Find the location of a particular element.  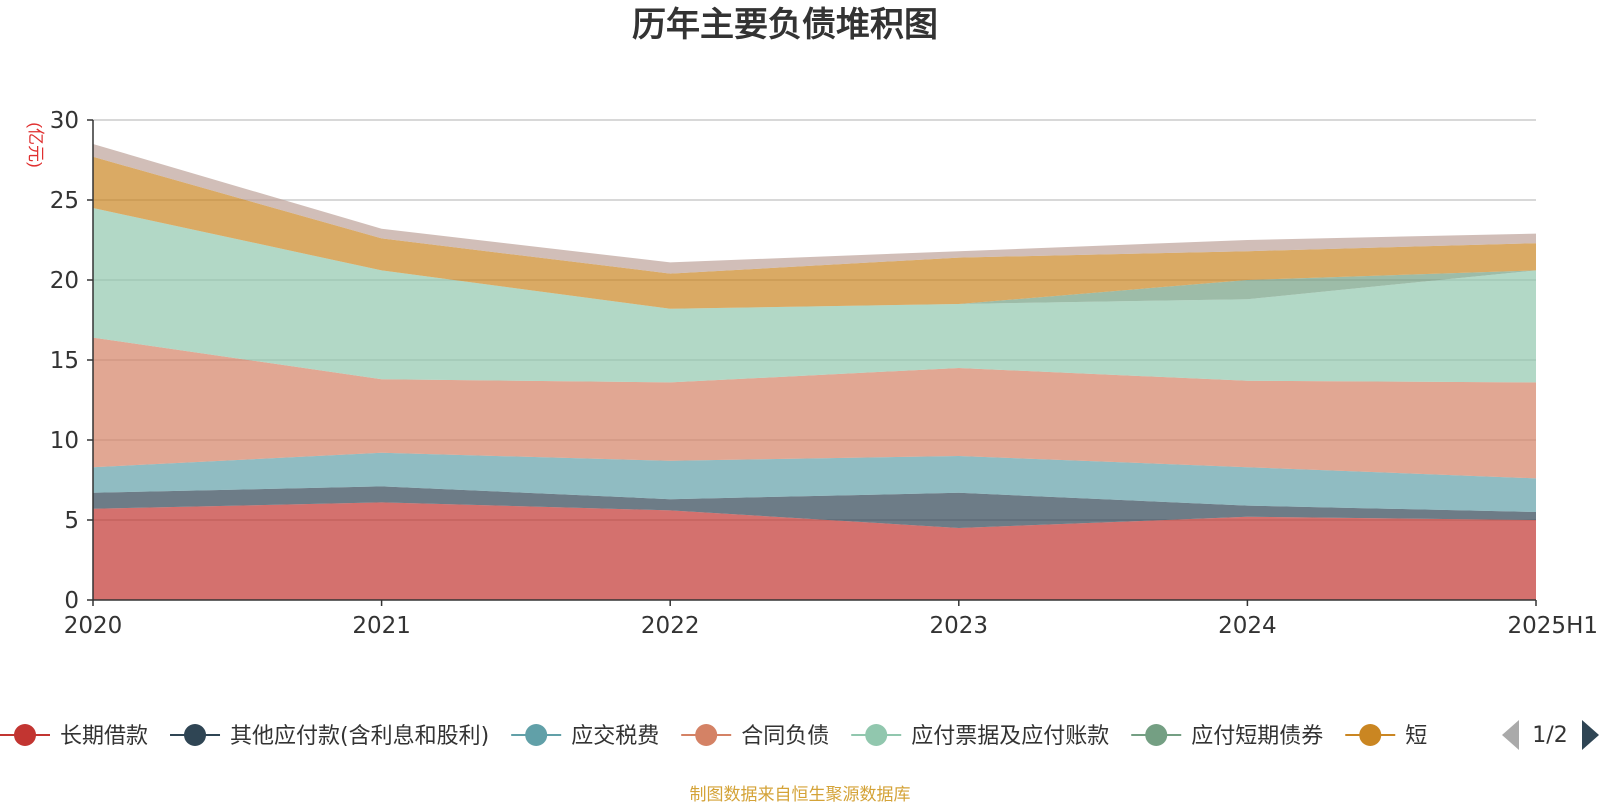

legend-item: 应付短期债券 is located at coordinates (1227, 736).